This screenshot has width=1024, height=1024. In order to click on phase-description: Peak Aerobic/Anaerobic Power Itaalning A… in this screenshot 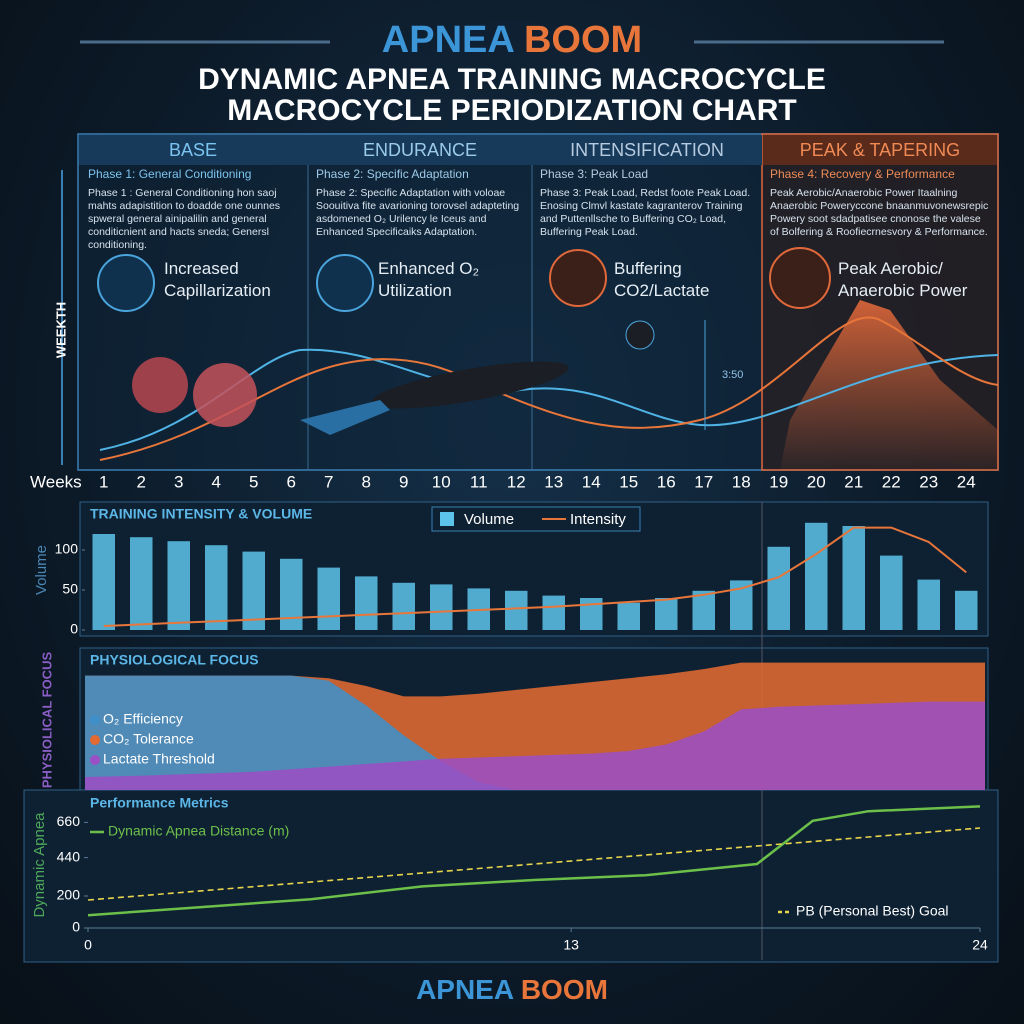, I will do `click(879, 212)`.